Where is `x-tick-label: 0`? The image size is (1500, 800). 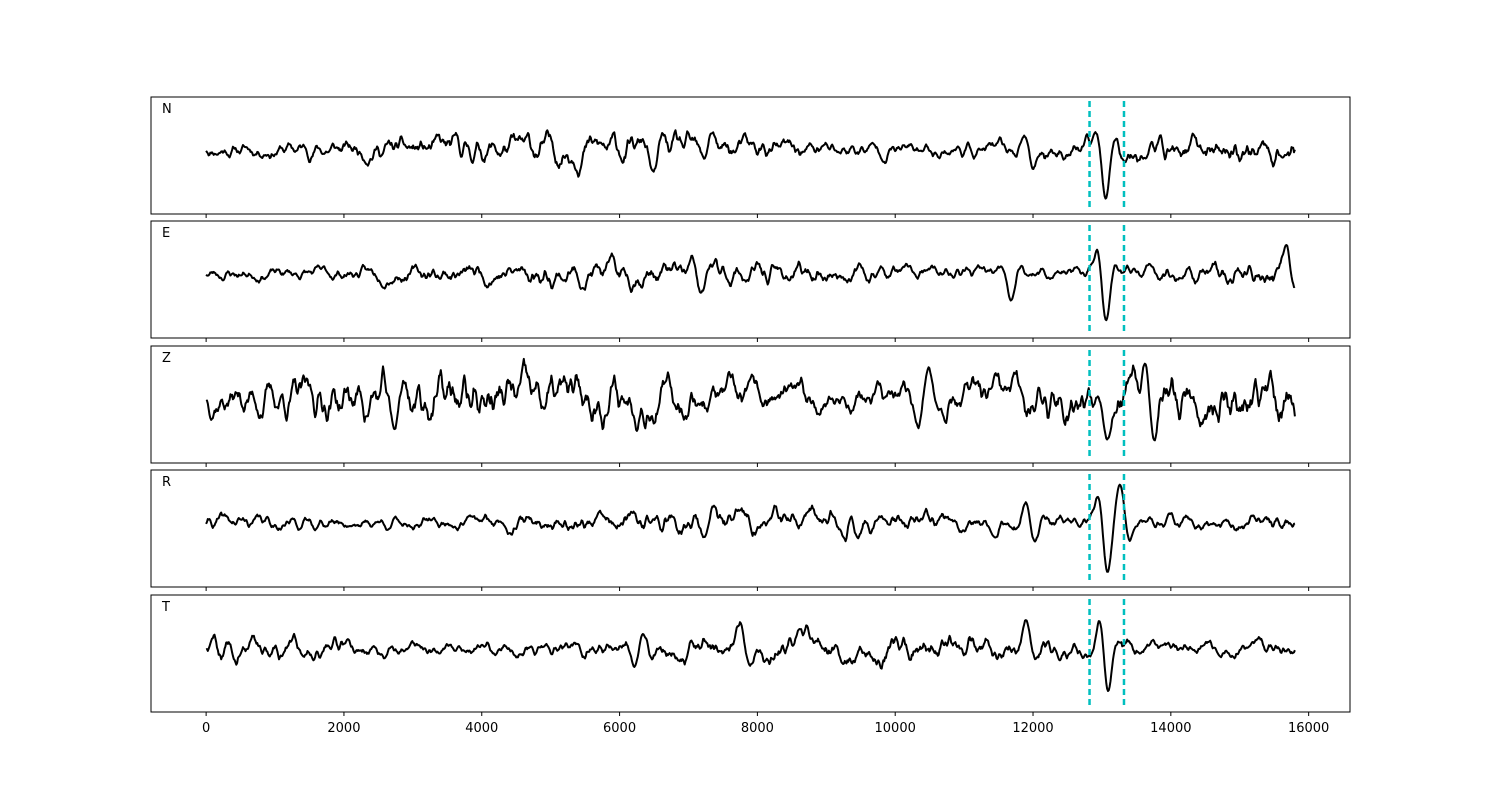
x-tick-label: 0 is located at coordinates (206, 728).